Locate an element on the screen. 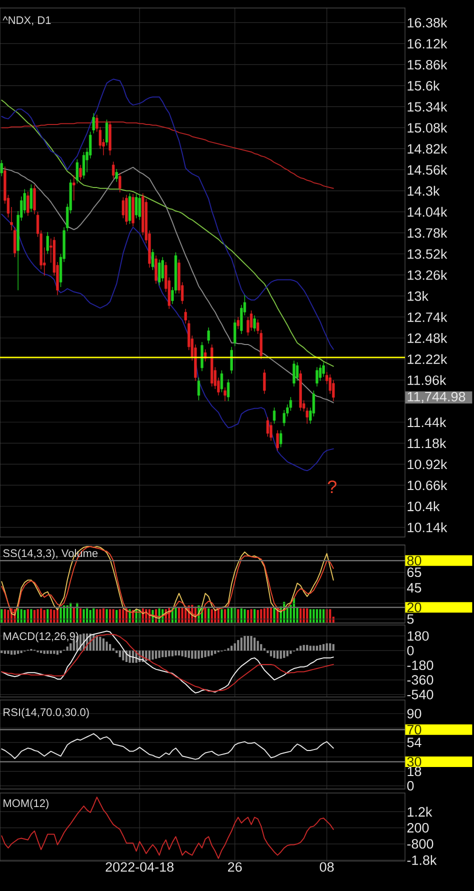  y-tick-label: -540 is located at coordinates (420, 695).